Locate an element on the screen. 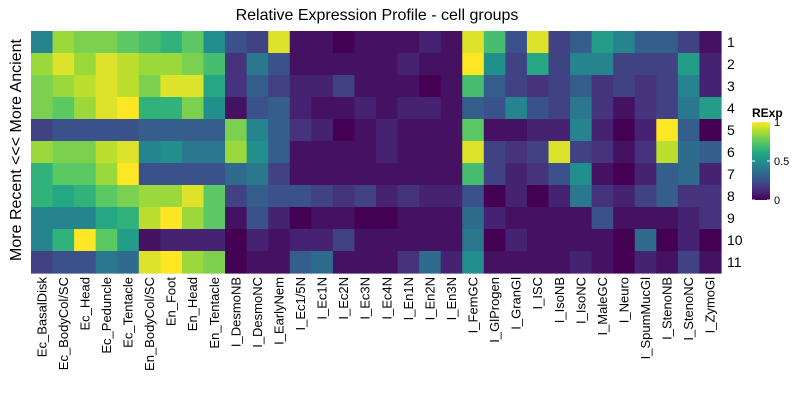 The height and width of the screenshot is (400, 800). column-label: I_IsoNC is located at coordinates (580, 300).